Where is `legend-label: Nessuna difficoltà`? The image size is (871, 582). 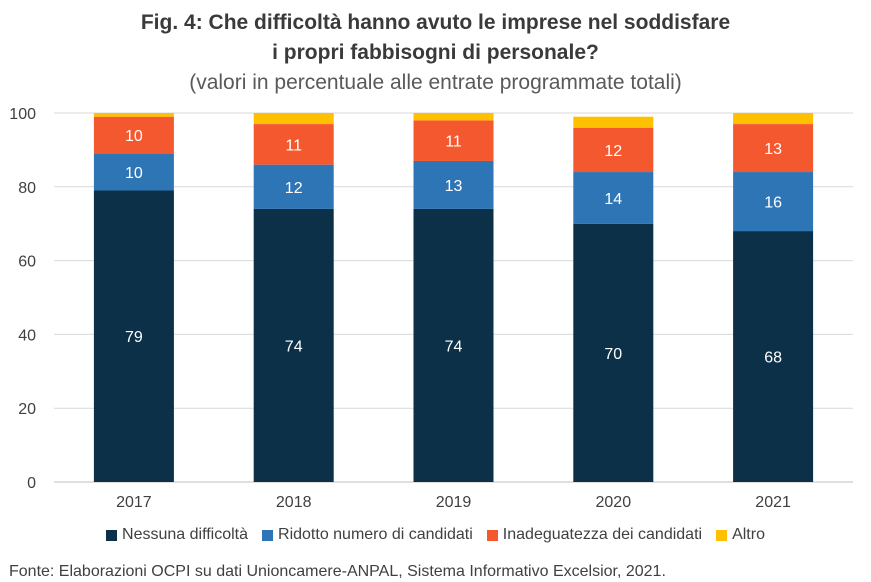 legend-label: Nessuna difficoltà is located at coordinates (185, 534).